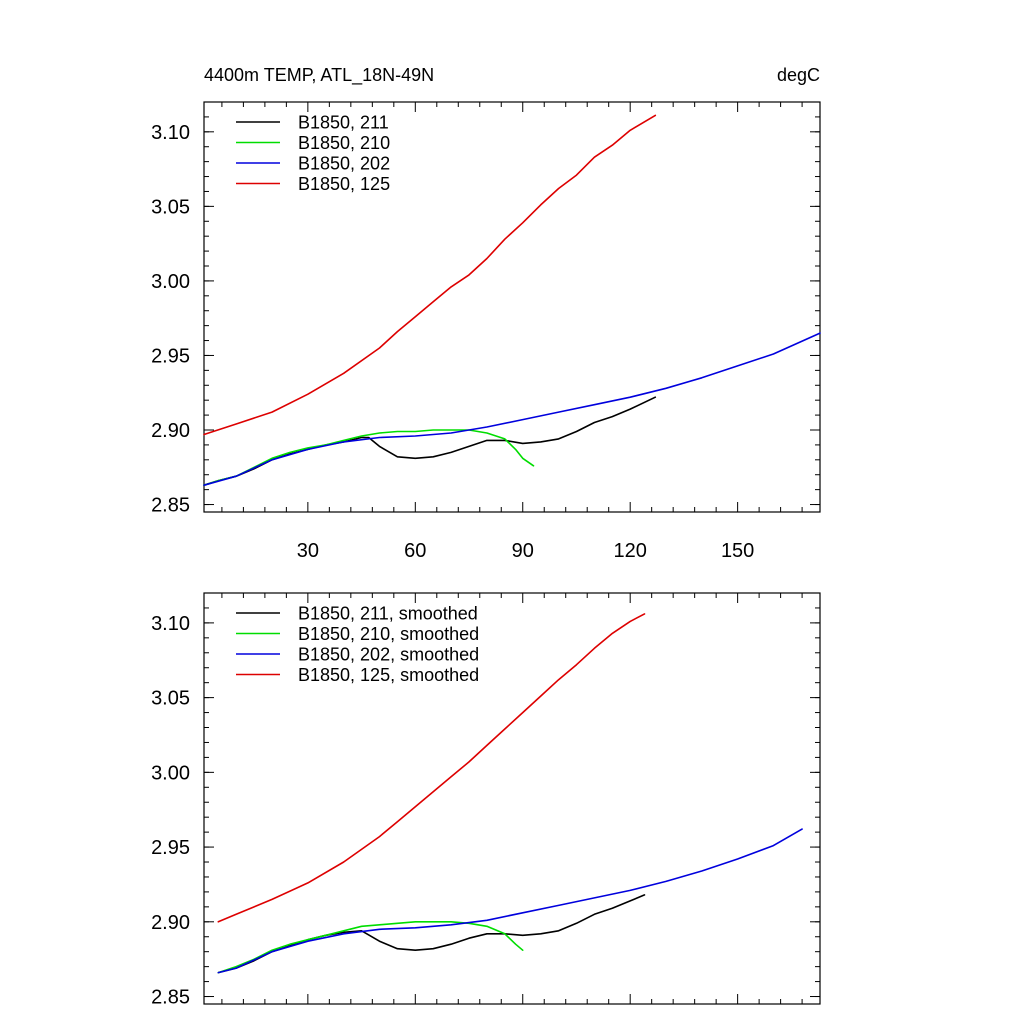  I want to click on legend-label: B1850, 210, so click(344, 143).